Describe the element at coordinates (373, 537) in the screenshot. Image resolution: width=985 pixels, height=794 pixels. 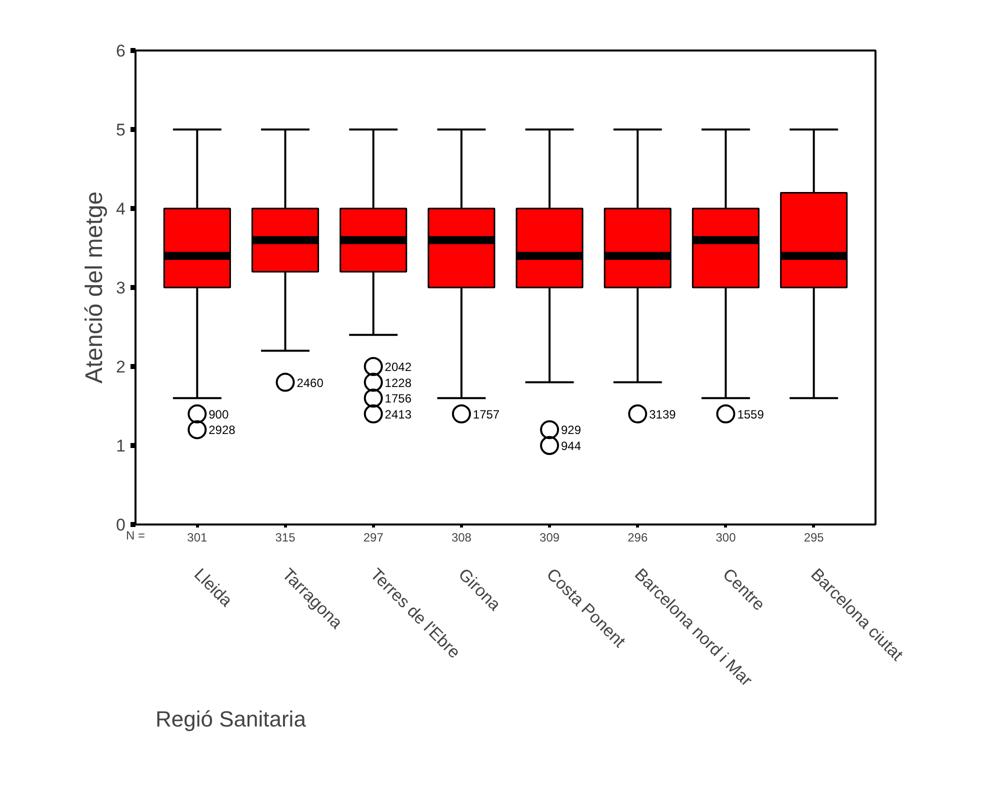
I see `text: 297` at that location.